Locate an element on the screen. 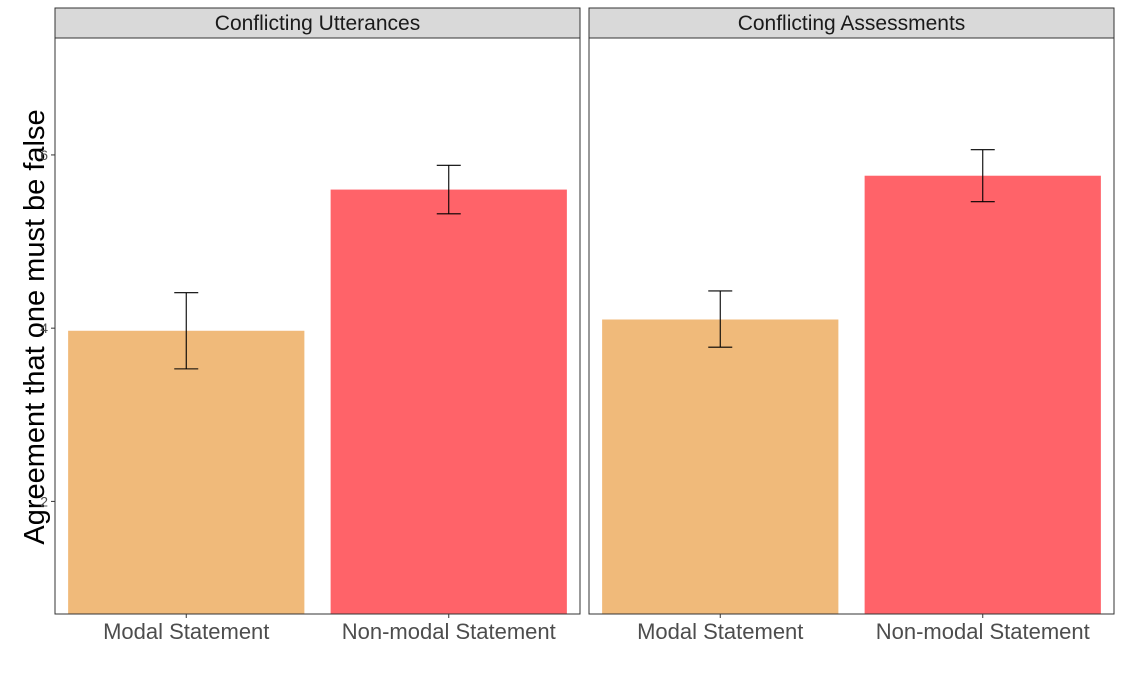 The width and height of the screenshot is (1122, 676). y-tick-label: 2 is located at coordinates (44, 501).